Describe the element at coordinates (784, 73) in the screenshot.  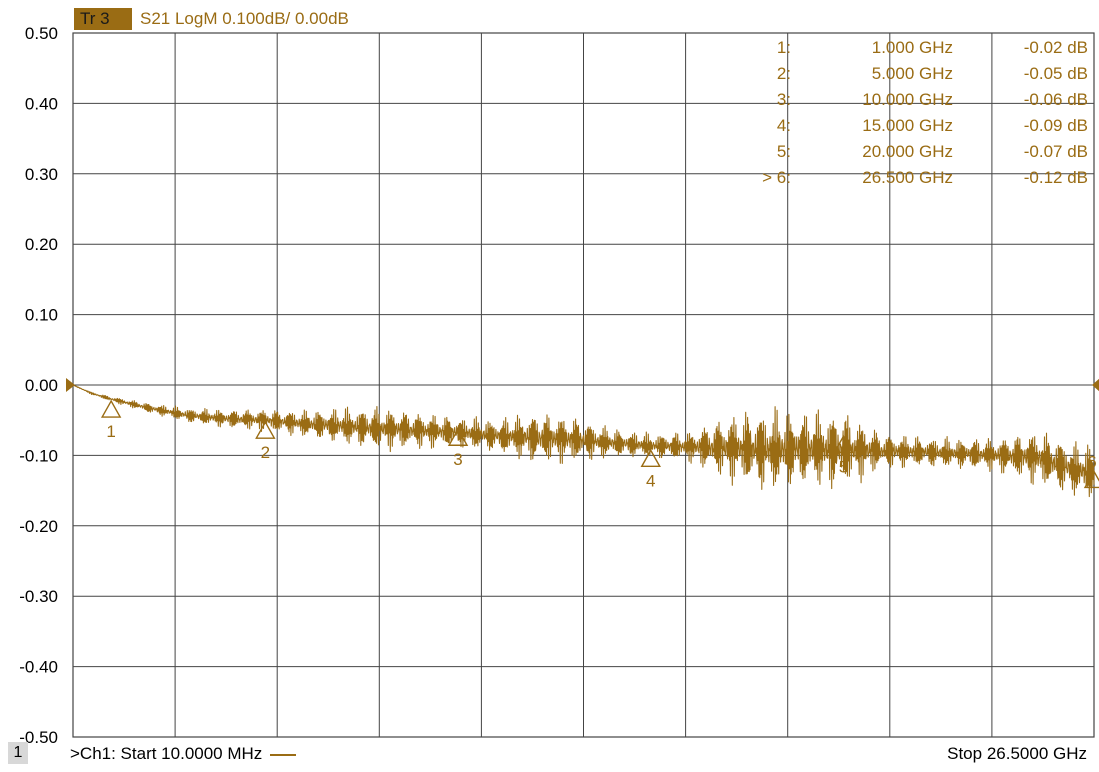
I see `marker-table-index: 2:` at that location.